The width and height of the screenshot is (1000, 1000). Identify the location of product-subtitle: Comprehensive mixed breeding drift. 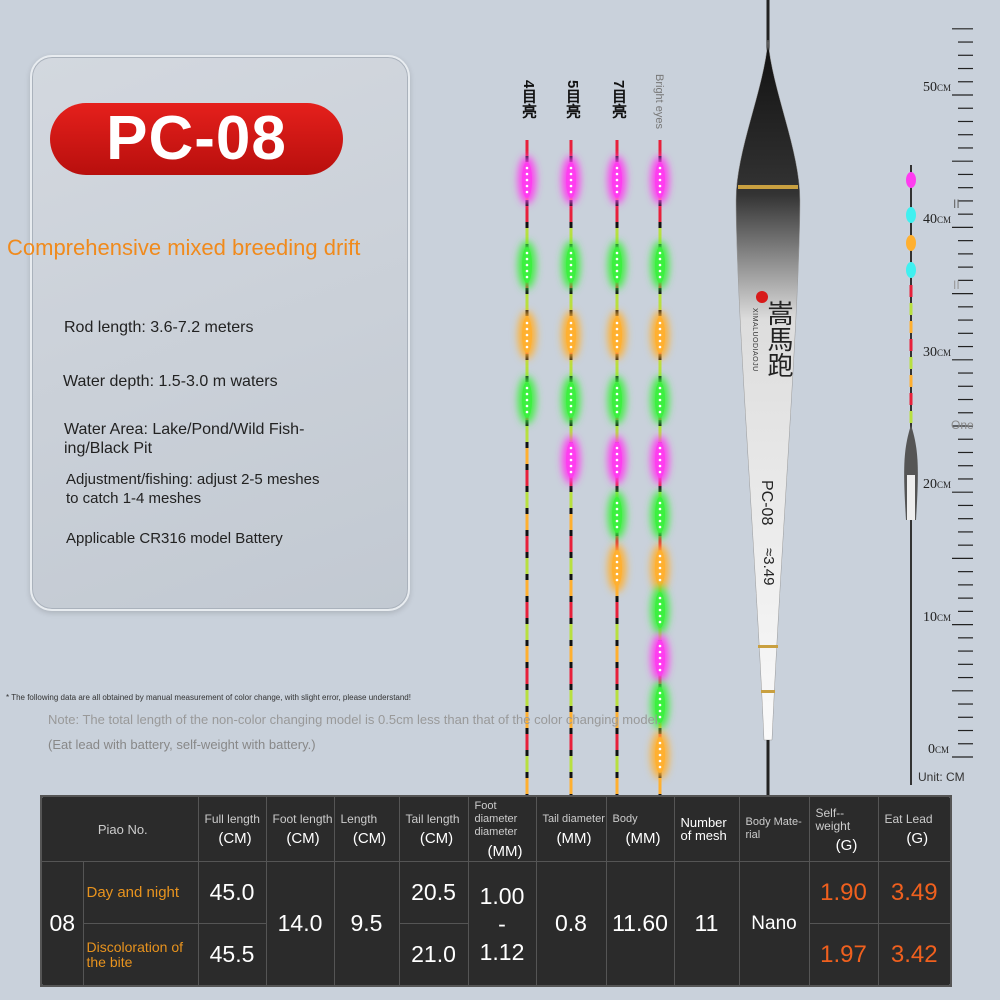
(184, 247).